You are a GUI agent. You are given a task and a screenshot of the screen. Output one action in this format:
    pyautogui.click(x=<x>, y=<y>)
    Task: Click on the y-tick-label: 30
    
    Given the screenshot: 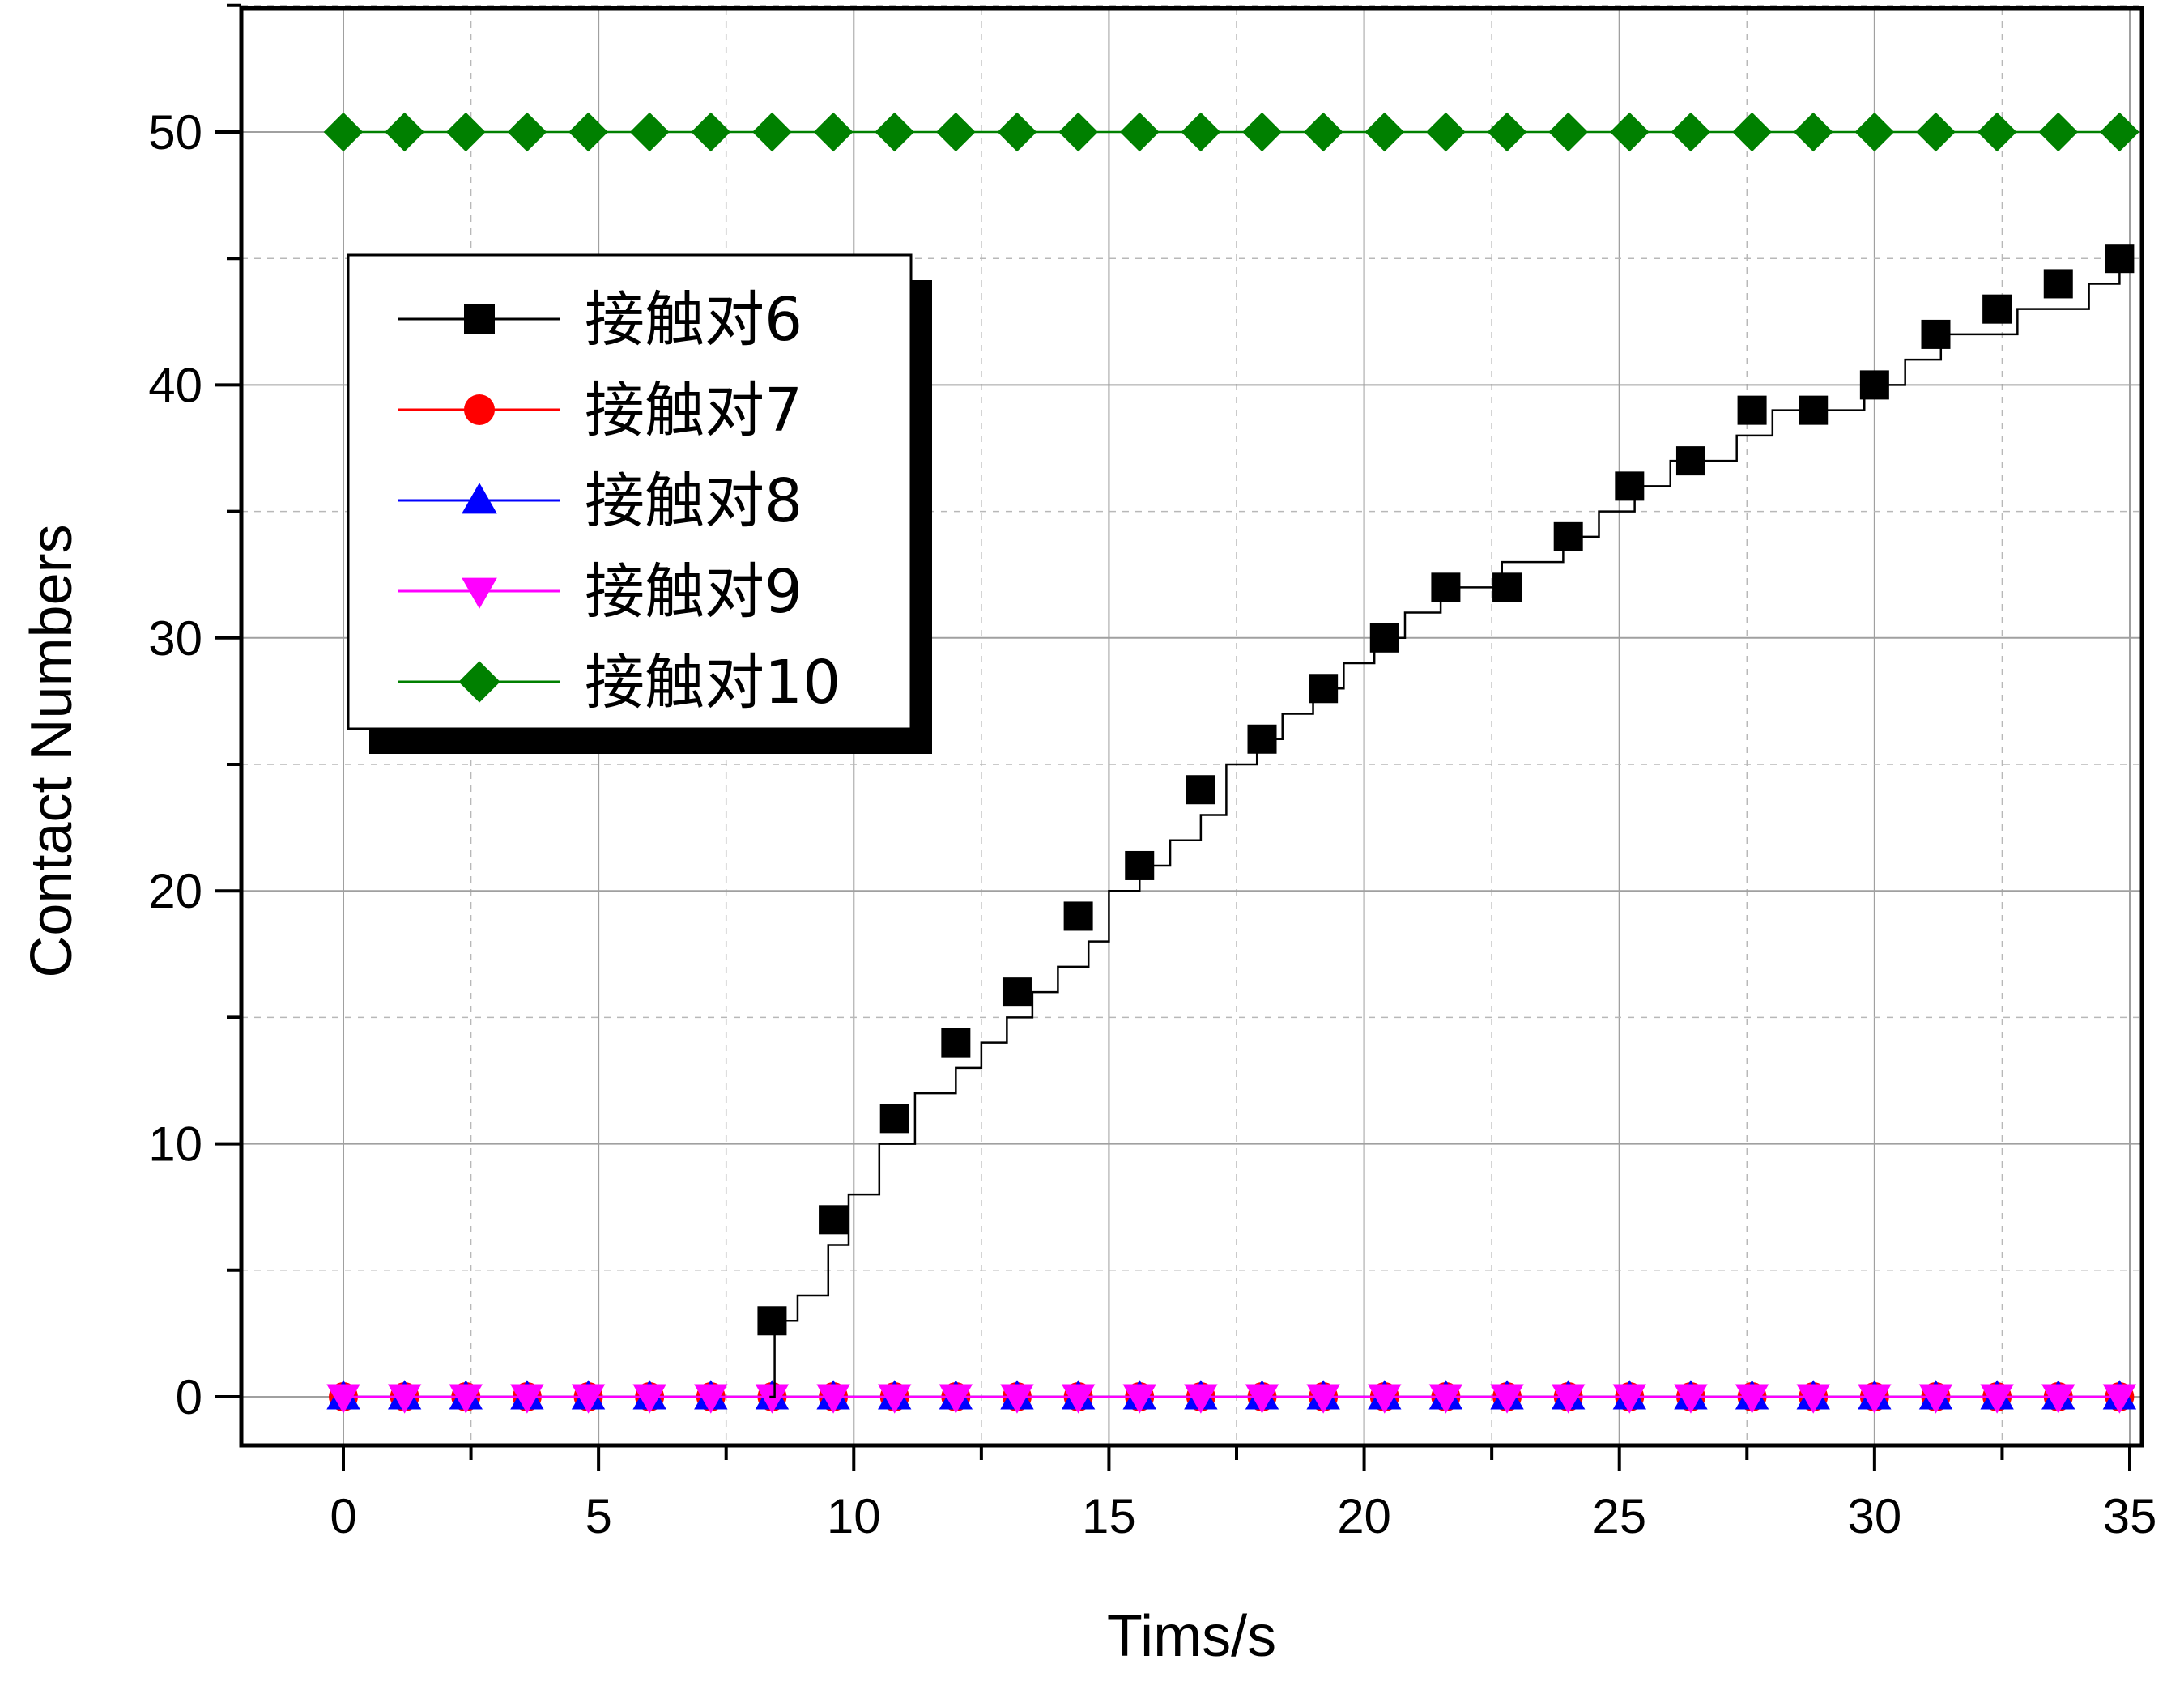 What is the action you would take?
    pyautogui.click(x=175, y=638)
    